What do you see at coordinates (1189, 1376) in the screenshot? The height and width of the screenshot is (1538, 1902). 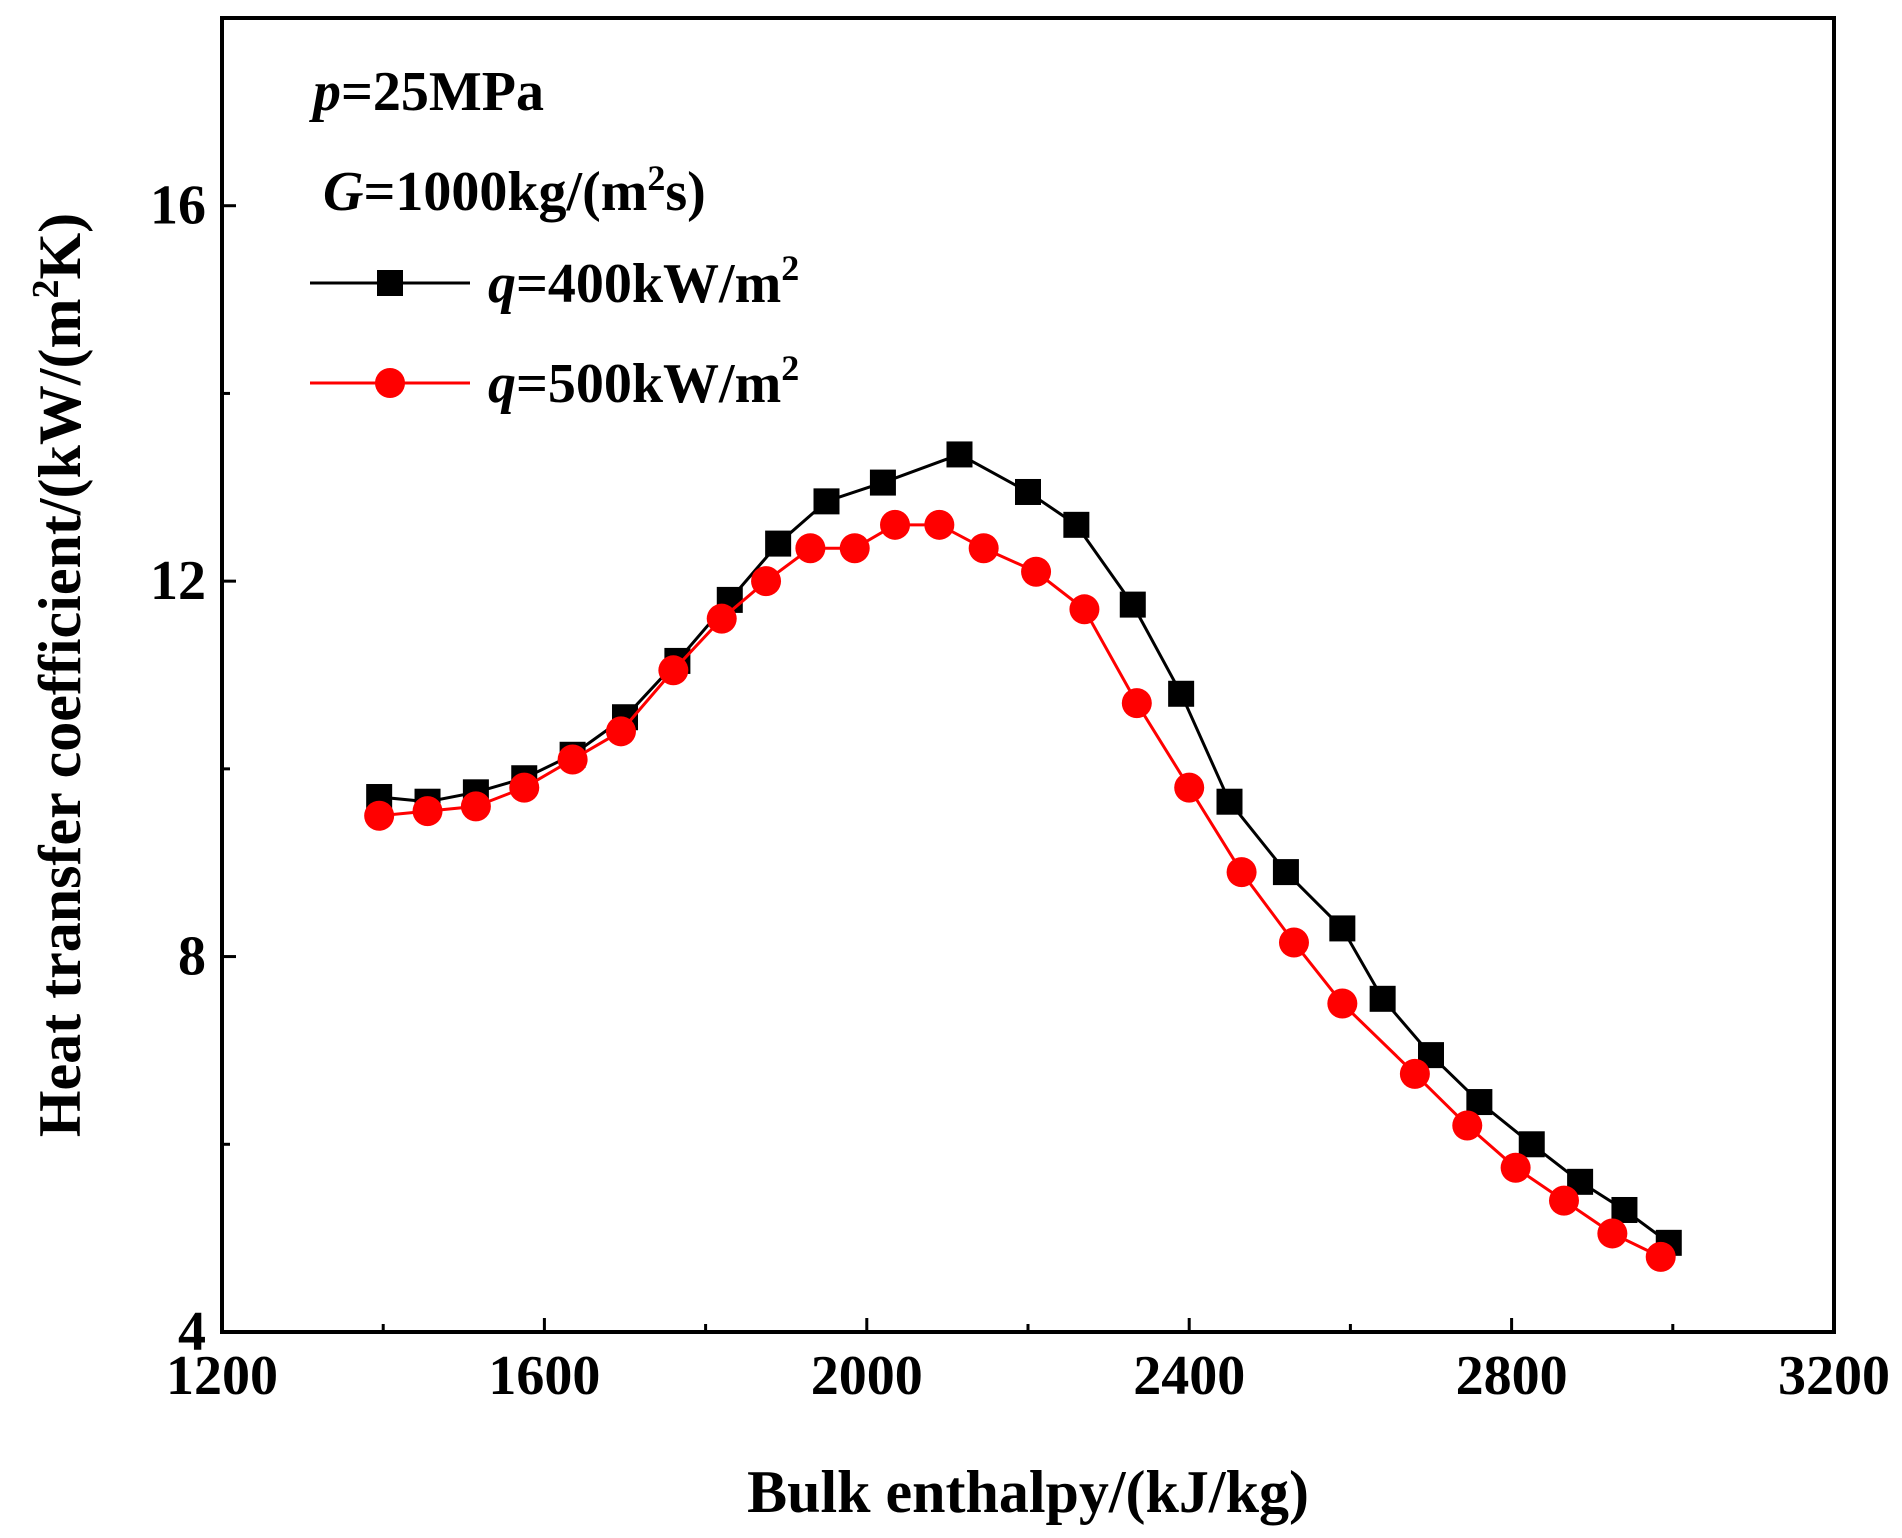 I see `x-tick-label: 2400` at bounding box center [1189, 1376].